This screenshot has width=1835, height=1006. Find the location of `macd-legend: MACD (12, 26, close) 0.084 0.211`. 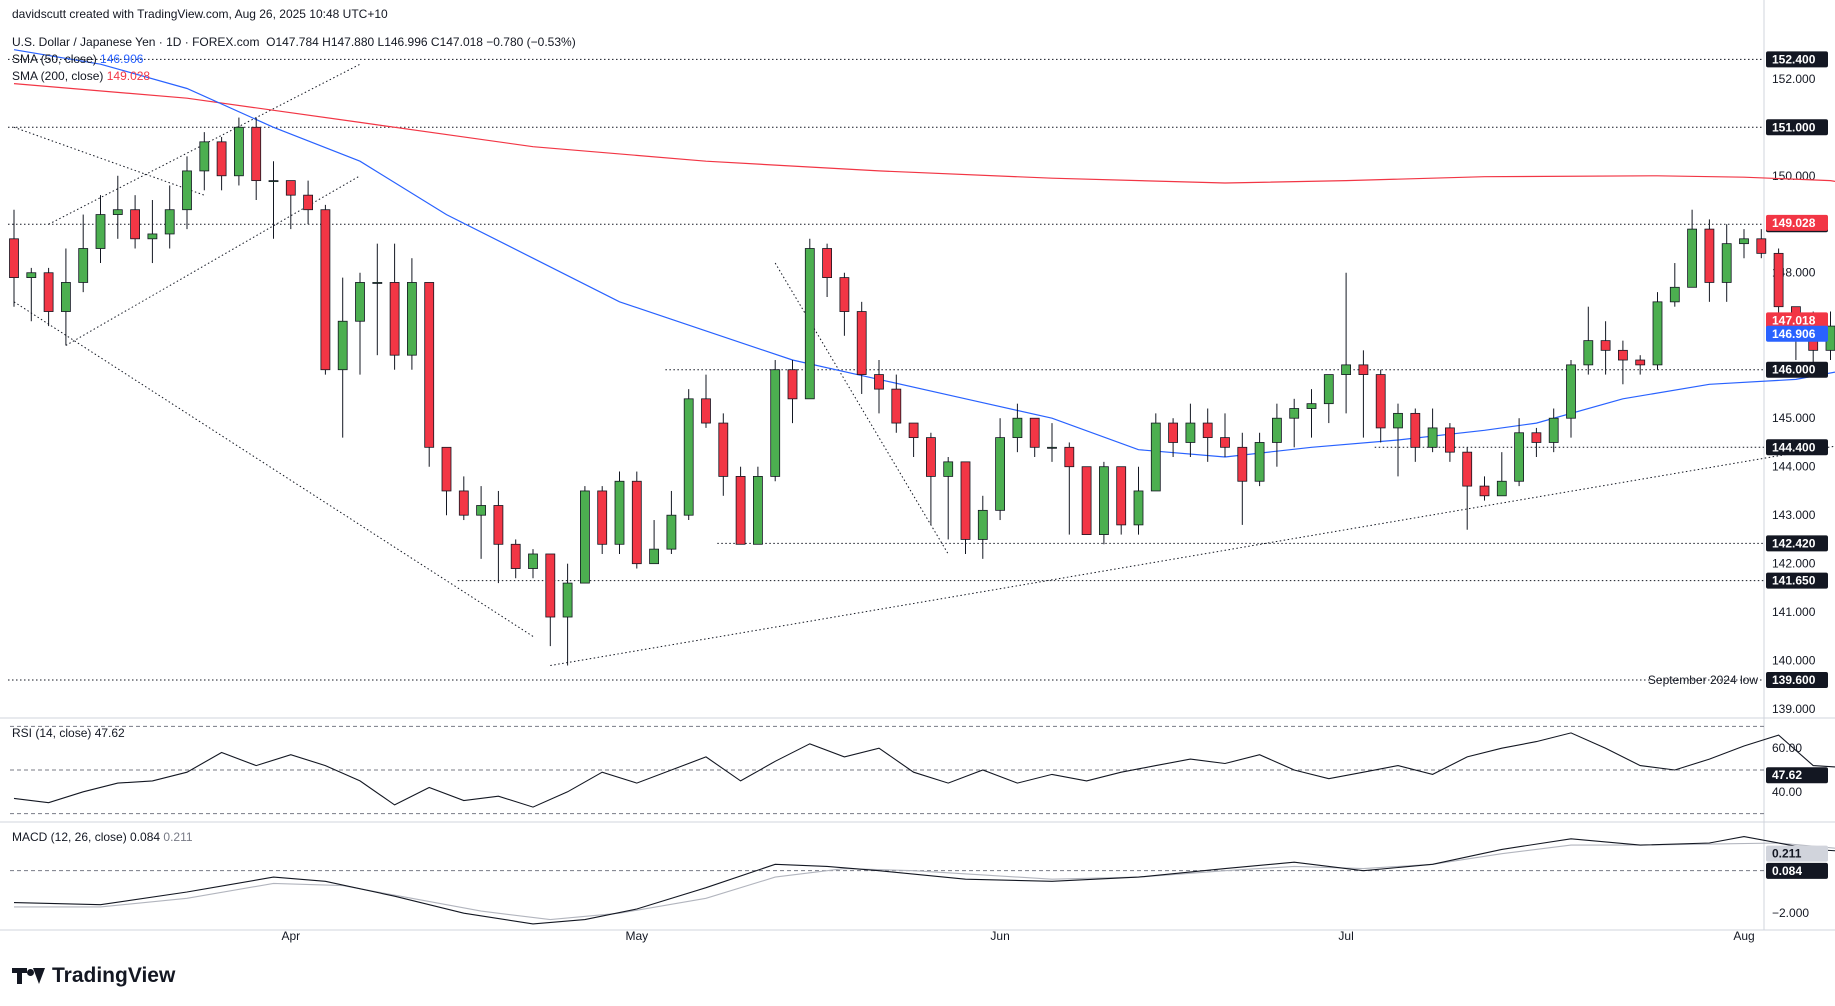

macd-legend: MACD (12, 26, close) 0.084 0.211 is located at coordinates (102, 837).